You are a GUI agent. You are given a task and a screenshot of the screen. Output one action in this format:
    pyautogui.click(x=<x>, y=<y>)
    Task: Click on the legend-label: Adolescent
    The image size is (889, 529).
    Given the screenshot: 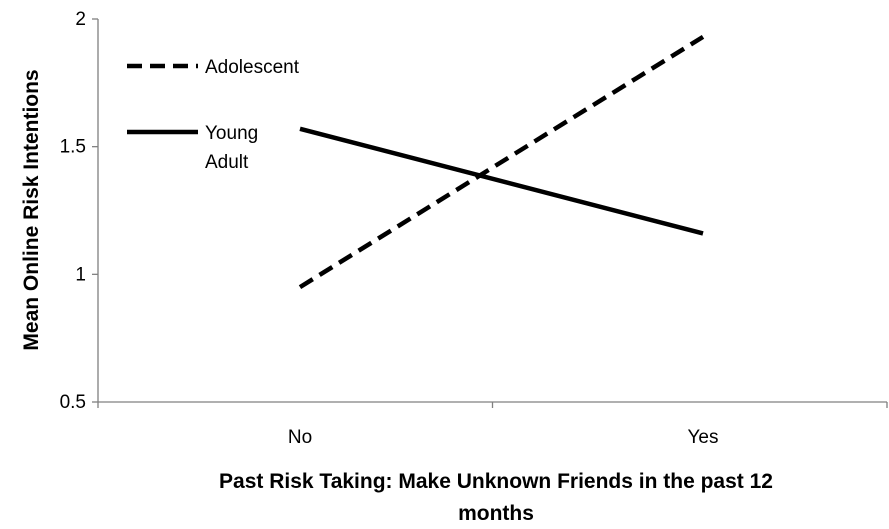 What is the action you would take?
    pyautogui.click(x=252, y=67)
    